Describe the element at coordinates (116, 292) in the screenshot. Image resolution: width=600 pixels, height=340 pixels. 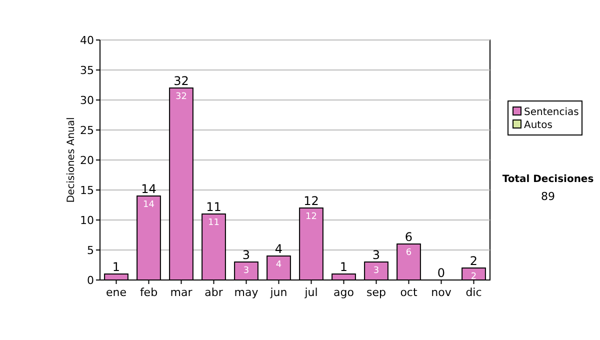
I see `x-tick-label: ene` at that location.